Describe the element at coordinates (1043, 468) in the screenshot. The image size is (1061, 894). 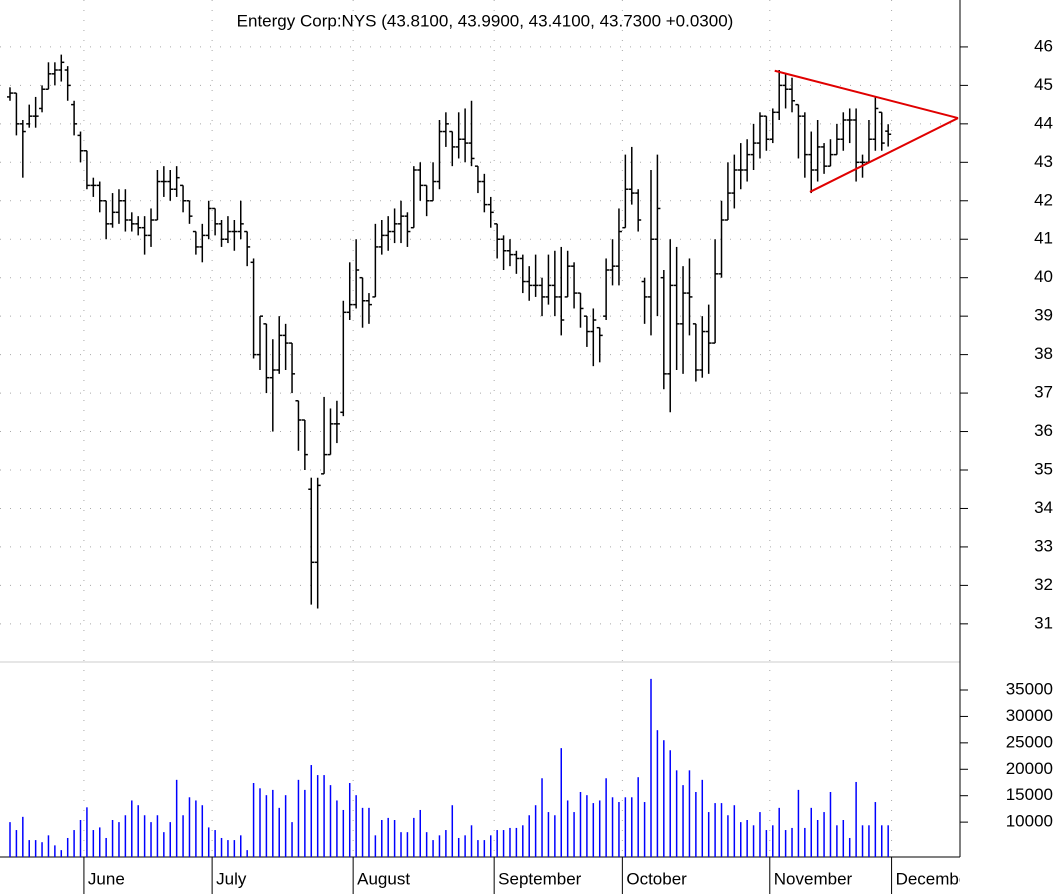
I see `y-tick-label: 35` at that location.